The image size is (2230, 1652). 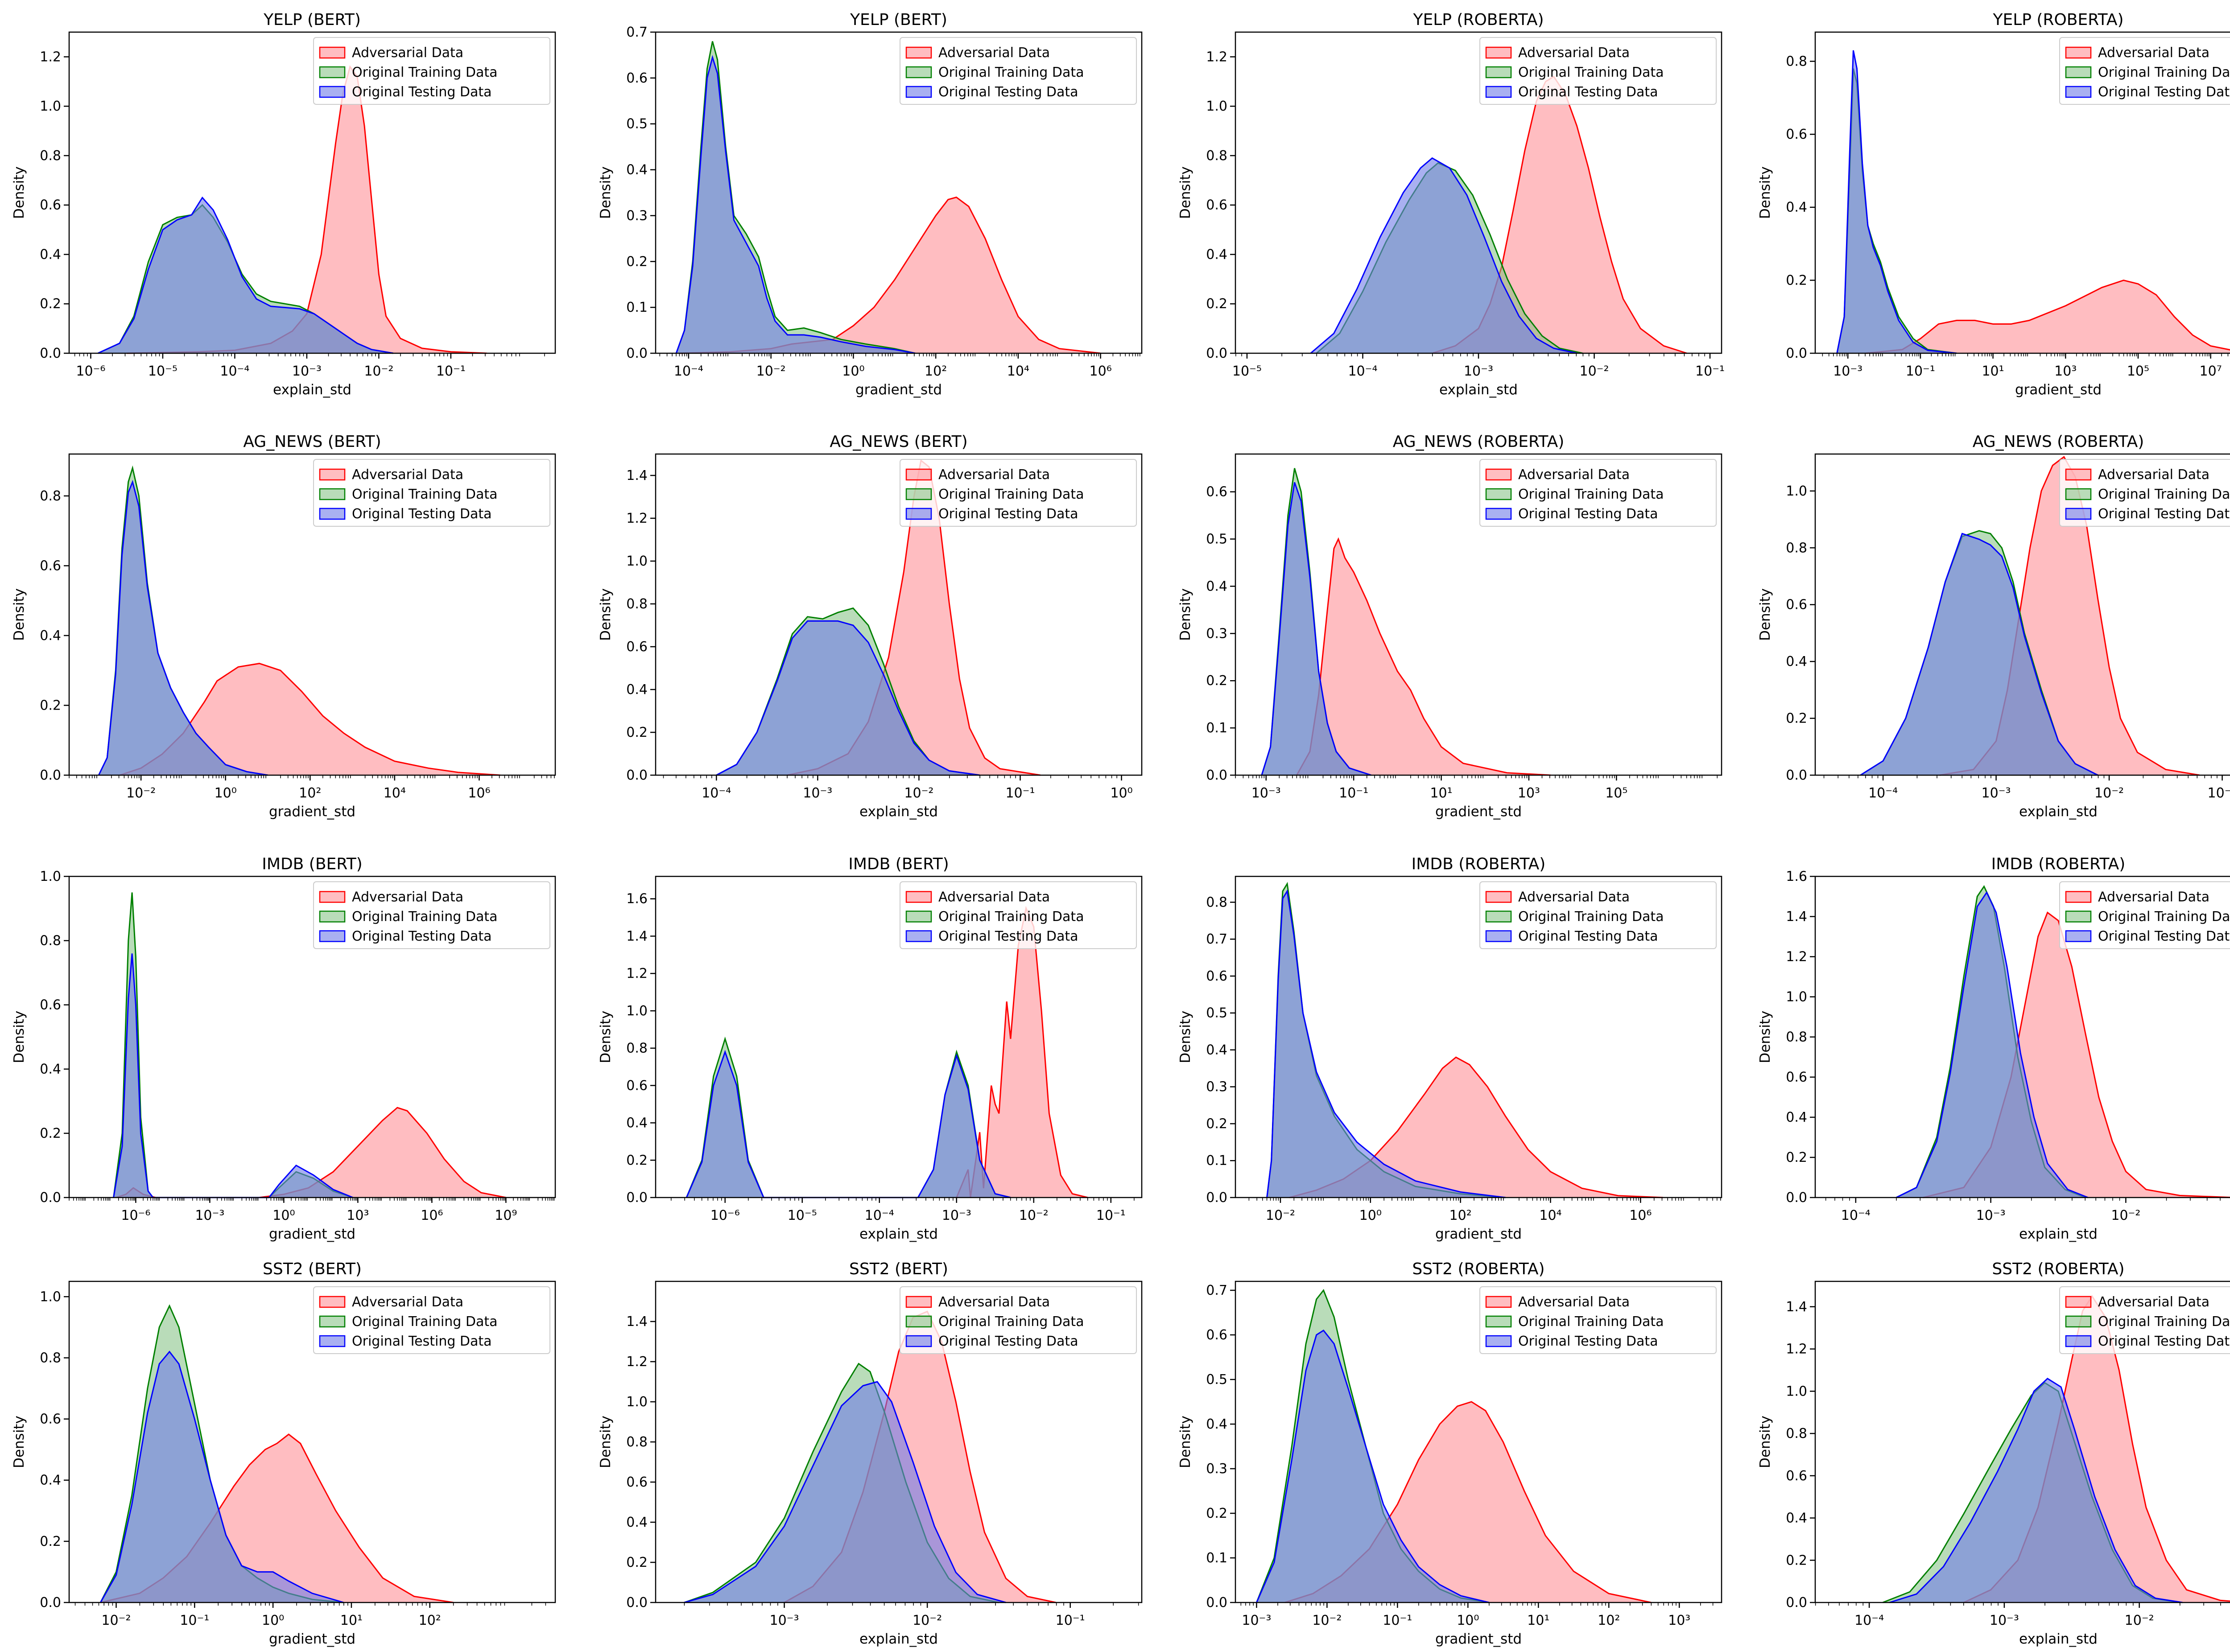 What do you see at coordinates (351, 1620) in the screenshot?
I see `x-tick-label: 10¹` at bounding box center [351, 1620].